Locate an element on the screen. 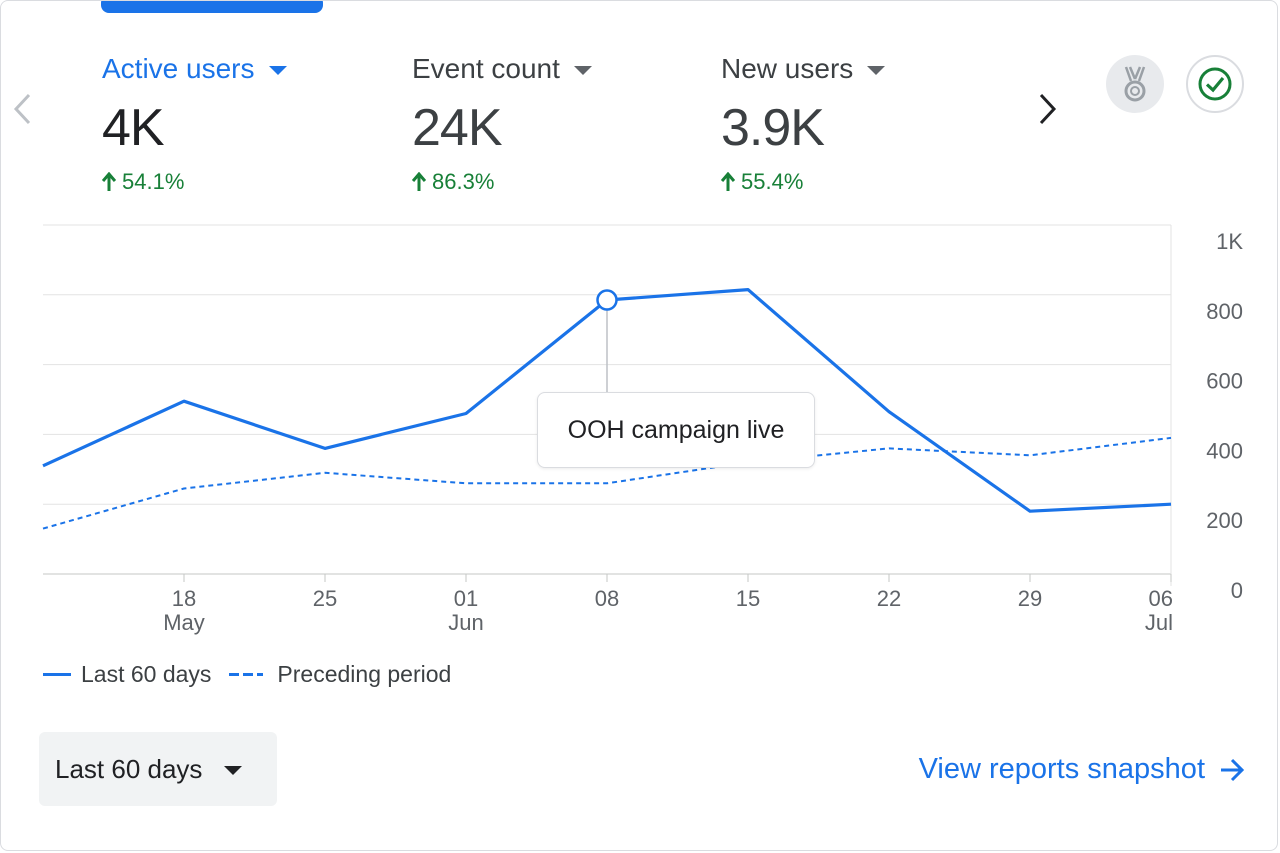 This screenshot has height=853, width=1280. x-tick-month-label: Jun is located at coordinates (465, 622).